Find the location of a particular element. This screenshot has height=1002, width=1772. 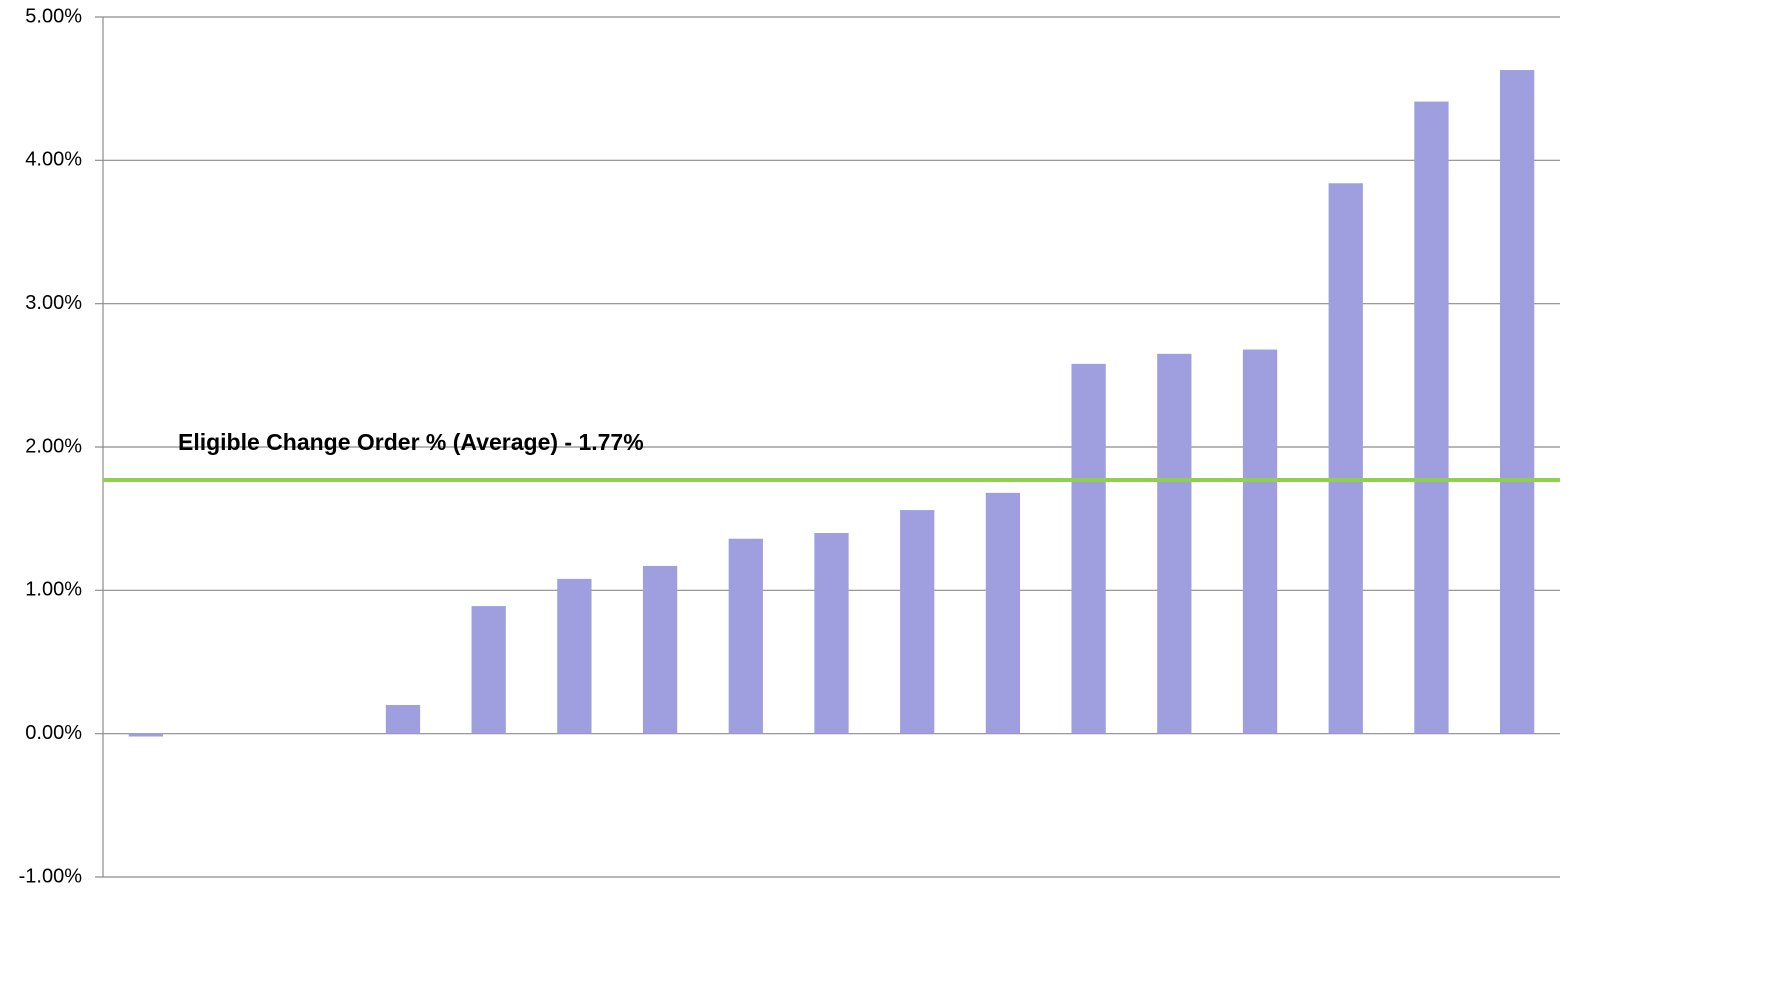

y-tick-label: 2.00% is located at coordinates (53, 446).